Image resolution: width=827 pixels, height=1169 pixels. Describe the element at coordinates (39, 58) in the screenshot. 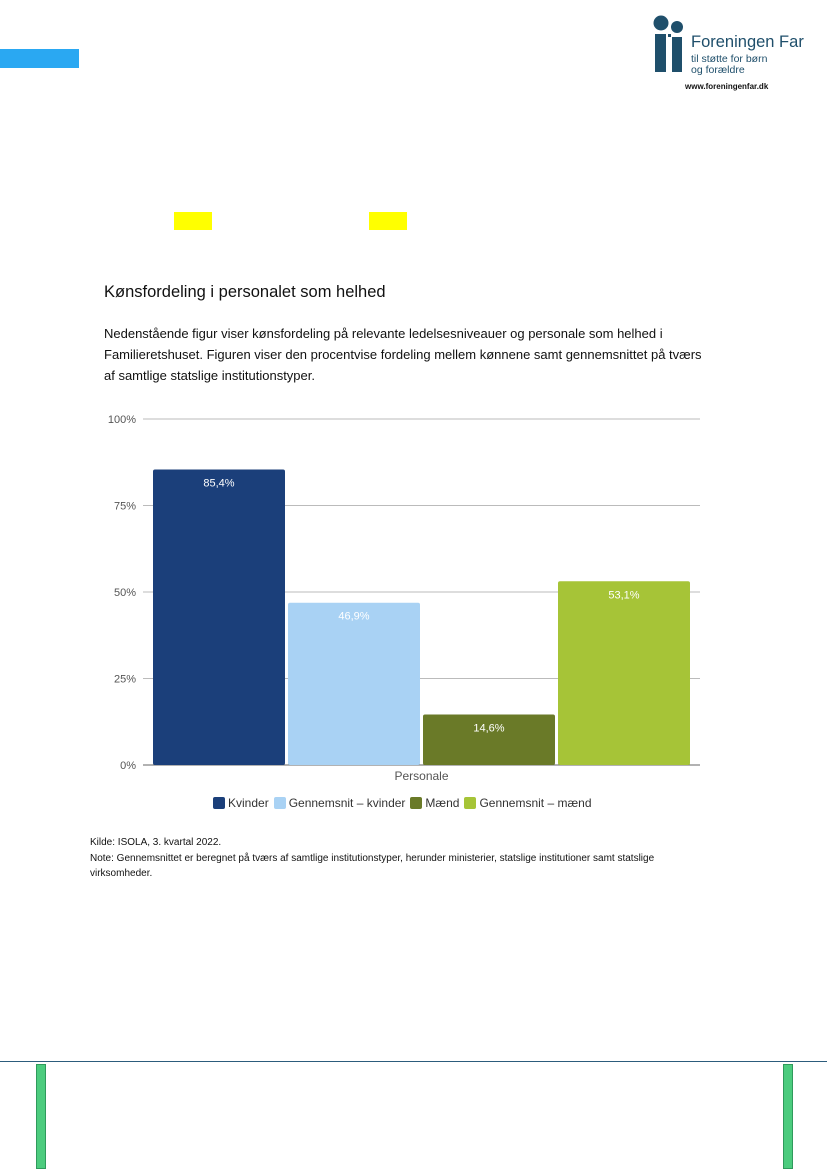

I see `header-accent-bar` at that location.